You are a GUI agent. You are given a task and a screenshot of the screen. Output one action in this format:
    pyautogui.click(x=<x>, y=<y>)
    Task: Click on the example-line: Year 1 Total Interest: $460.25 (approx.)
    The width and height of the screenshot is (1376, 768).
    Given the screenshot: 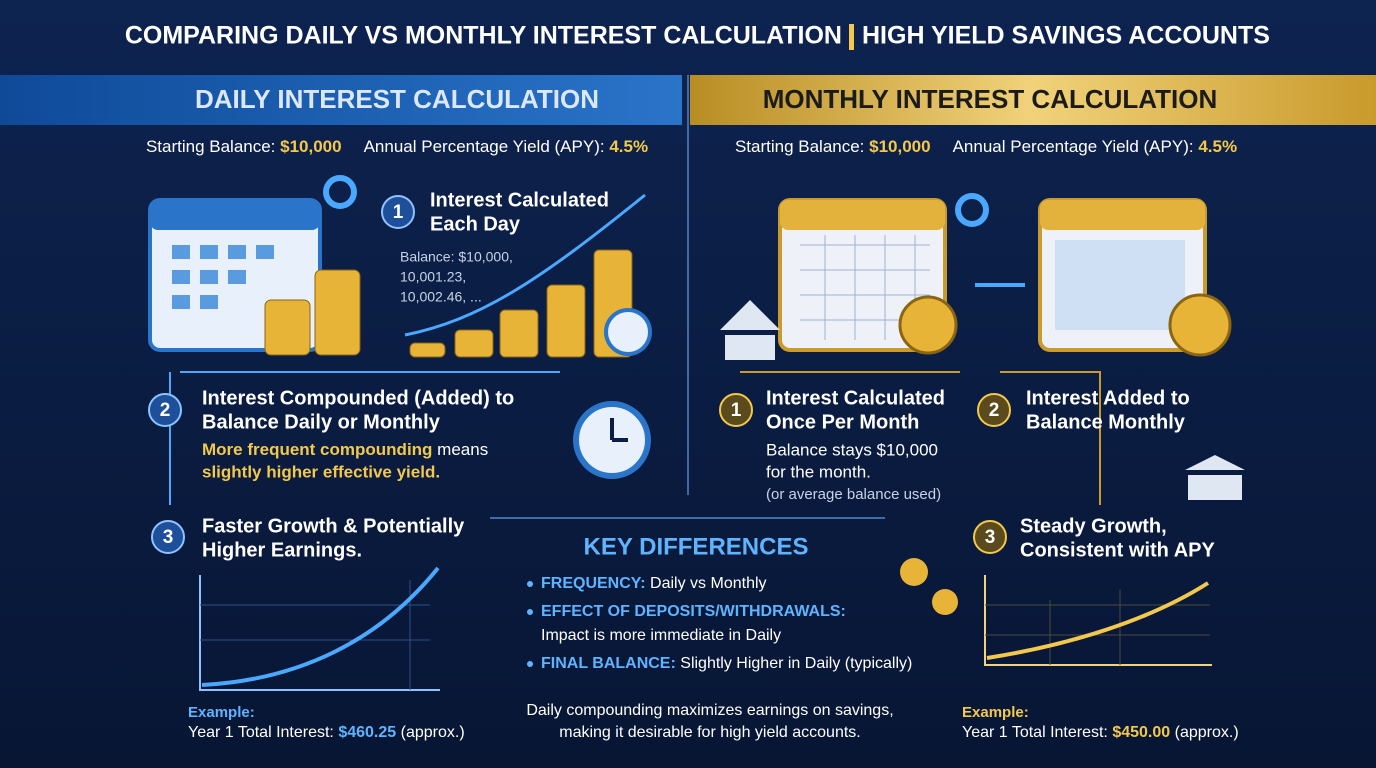 What is the action you would take?
    pyautogui.click(x=326, y=732)
    